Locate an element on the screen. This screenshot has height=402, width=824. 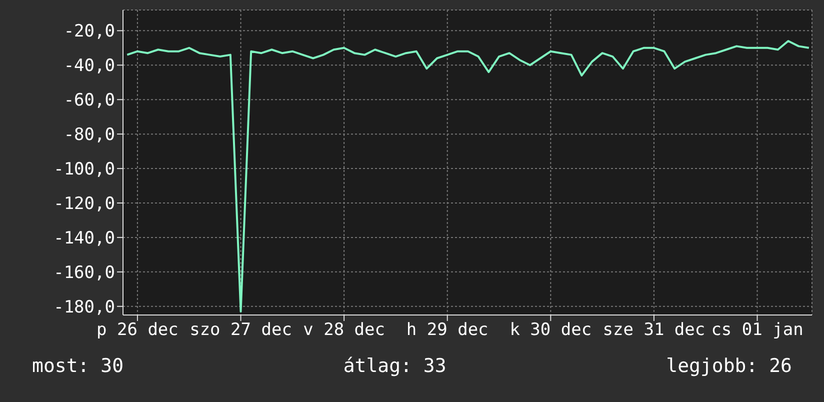
y-tick-label: -100,0 is located at coordinates (84, 170).